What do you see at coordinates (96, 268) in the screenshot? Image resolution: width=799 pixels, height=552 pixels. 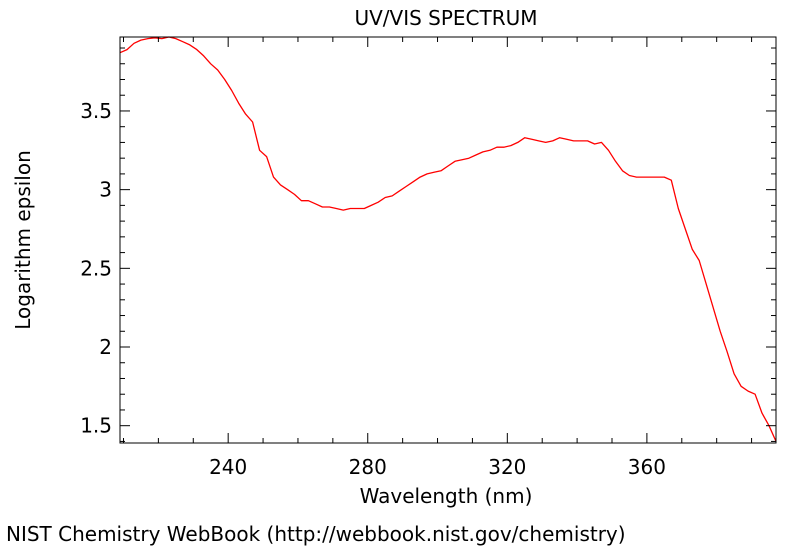 I see `y-tick-label: 2.5` at bounding box center [96, 268].